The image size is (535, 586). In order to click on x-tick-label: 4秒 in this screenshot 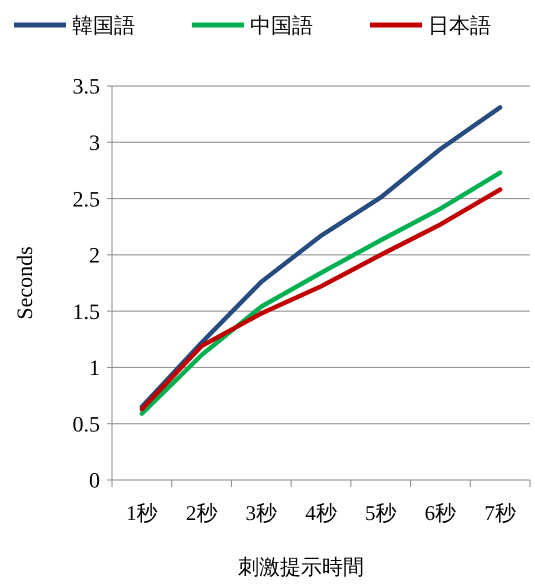, I will do `click(321, 513)`.